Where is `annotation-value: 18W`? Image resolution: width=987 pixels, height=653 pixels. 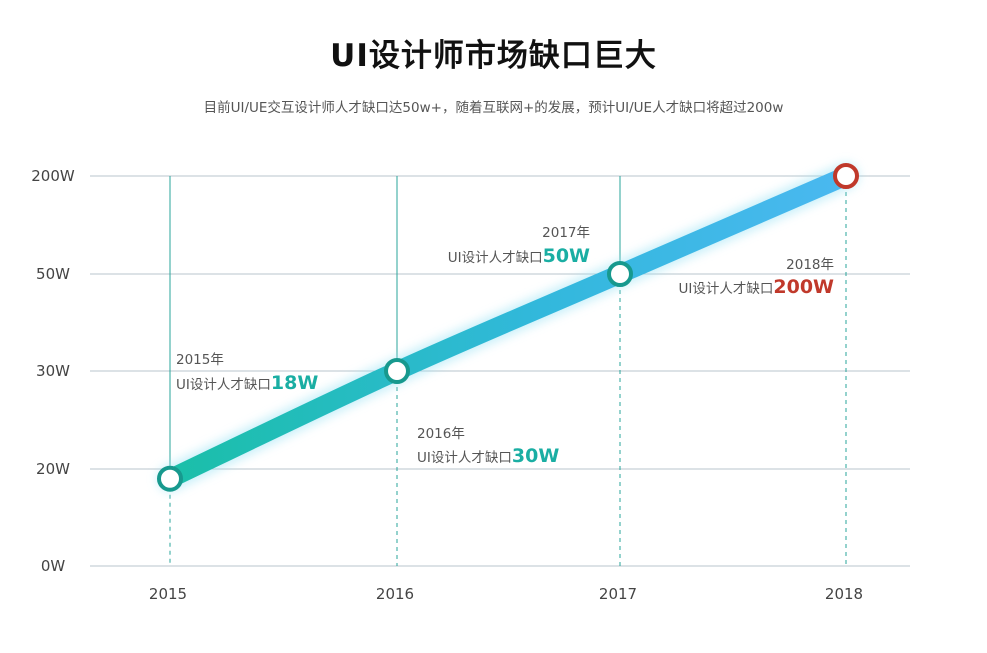
annotation-value: 18W is located at coordinates (294, 383).